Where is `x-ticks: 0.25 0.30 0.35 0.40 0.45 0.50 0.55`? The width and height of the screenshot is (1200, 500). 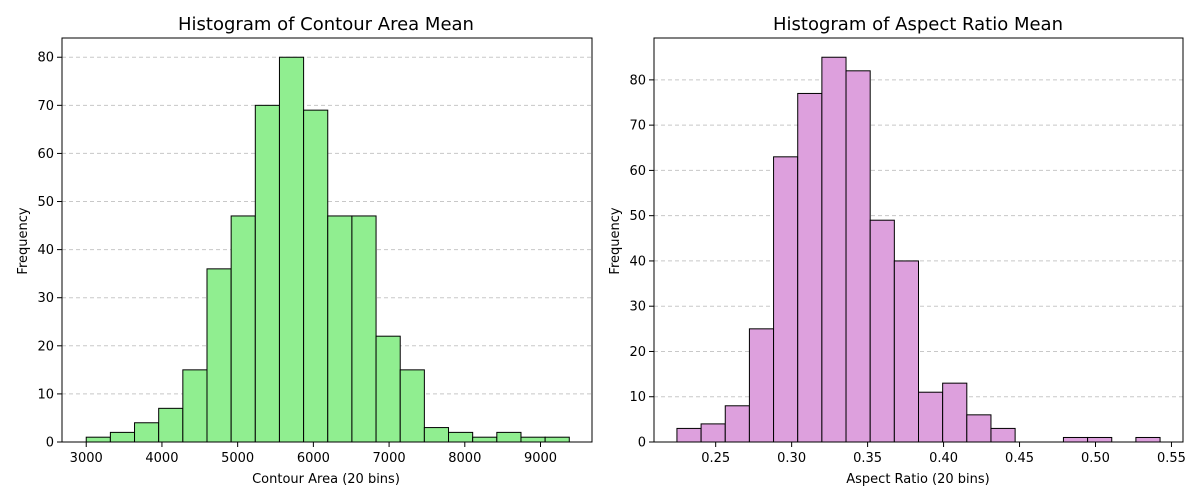
x-ticks: 0.25 0.30 0.35 0.40 0.45 0.50 0.55 is located at coordinates (943, 454).